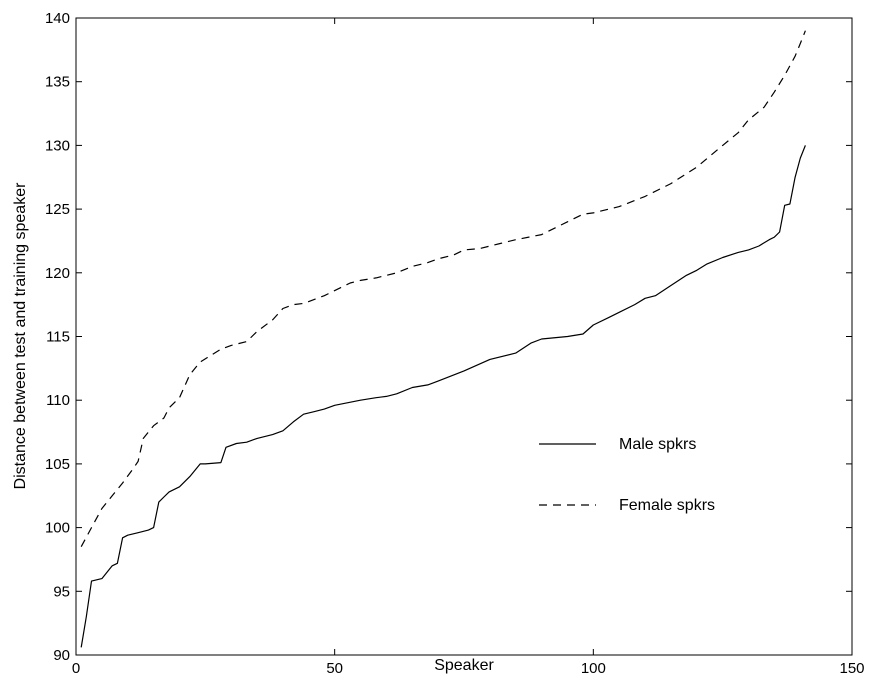  Describe the element at coordinates (76, 667) in the screenshot. I see `x-tick-label: 0` at that location.